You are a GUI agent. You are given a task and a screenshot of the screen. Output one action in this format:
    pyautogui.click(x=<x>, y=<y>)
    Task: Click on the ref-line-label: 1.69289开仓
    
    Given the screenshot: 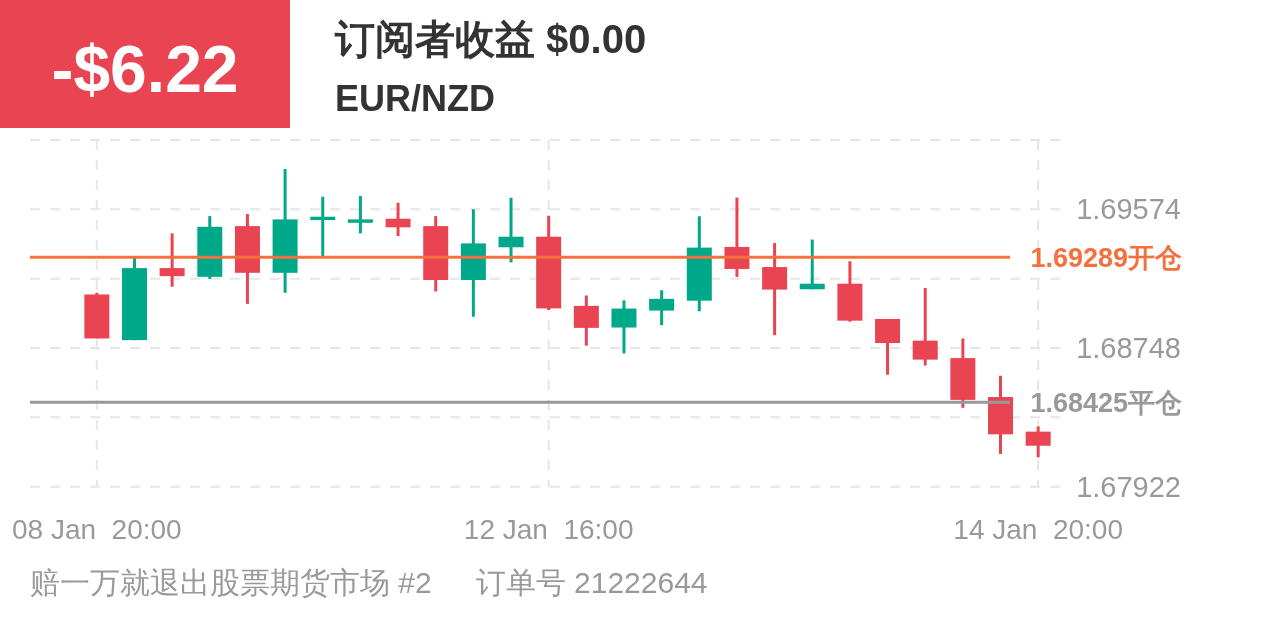 What is the action you would take?
    pyautogui.click(x=1106, y=258)
    